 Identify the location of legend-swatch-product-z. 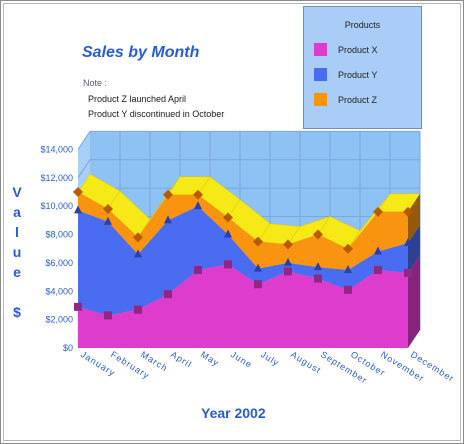
(320, 99).